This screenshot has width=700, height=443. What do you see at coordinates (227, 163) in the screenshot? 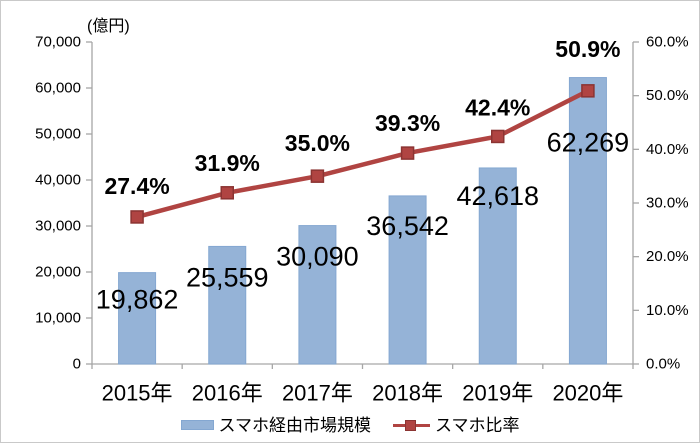
I see `percent-value-label: 31.9%` at bounding box center [227, 163].